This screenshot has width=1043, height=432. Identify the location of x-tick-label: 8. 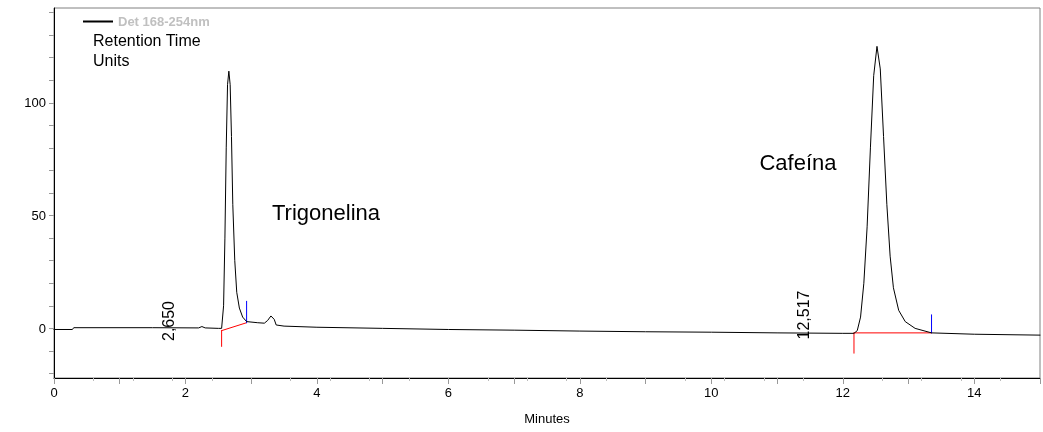
(580, 392).